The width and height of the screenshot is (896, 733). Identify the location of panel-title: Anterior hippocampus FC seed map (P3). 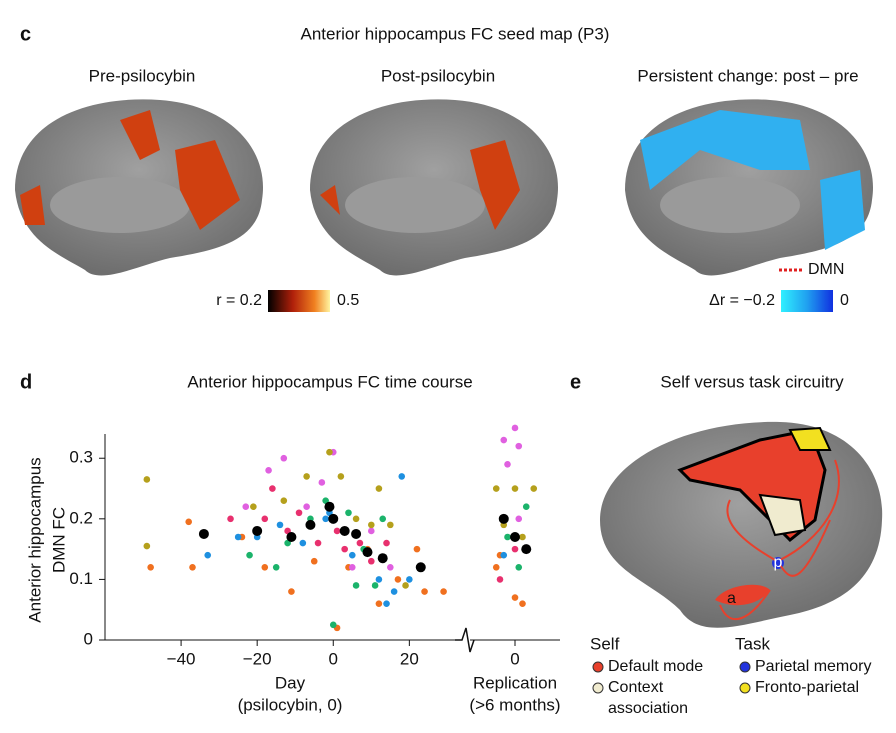
(455, 33).